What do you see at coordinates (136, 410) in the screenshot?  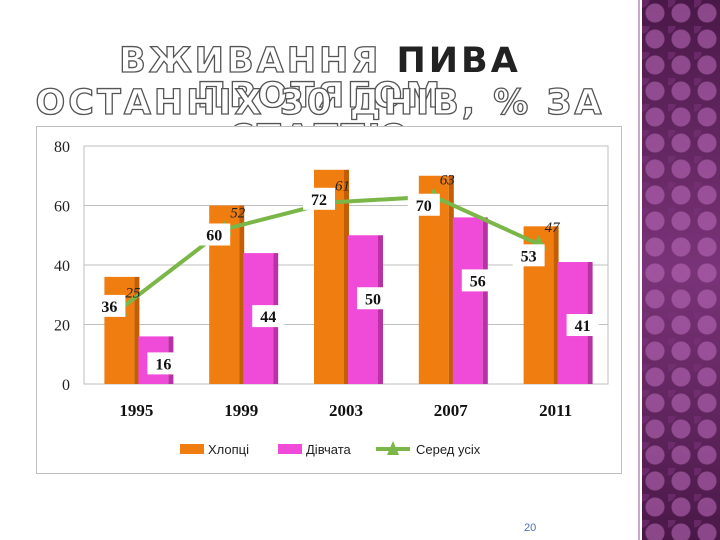 I see `x-tick-label: 1995` at bounding box center [136, 410].